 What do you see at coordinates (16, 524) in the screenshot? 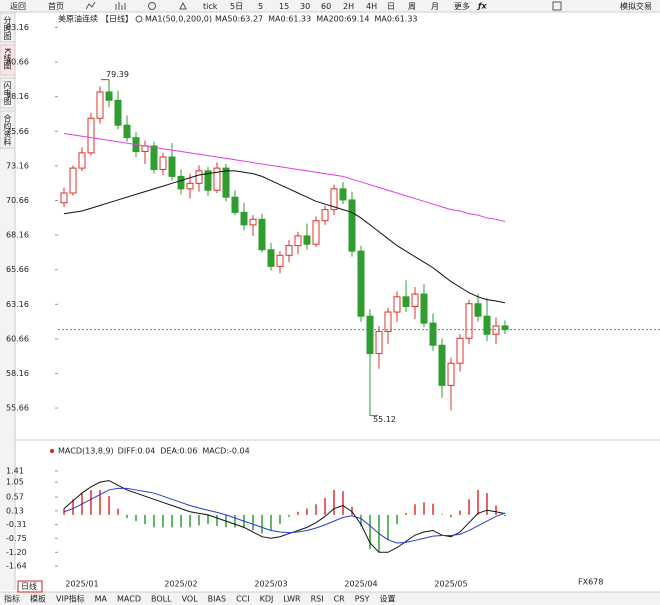
I see `y-tick-label: -0.31` at bounding box center [16, 524].